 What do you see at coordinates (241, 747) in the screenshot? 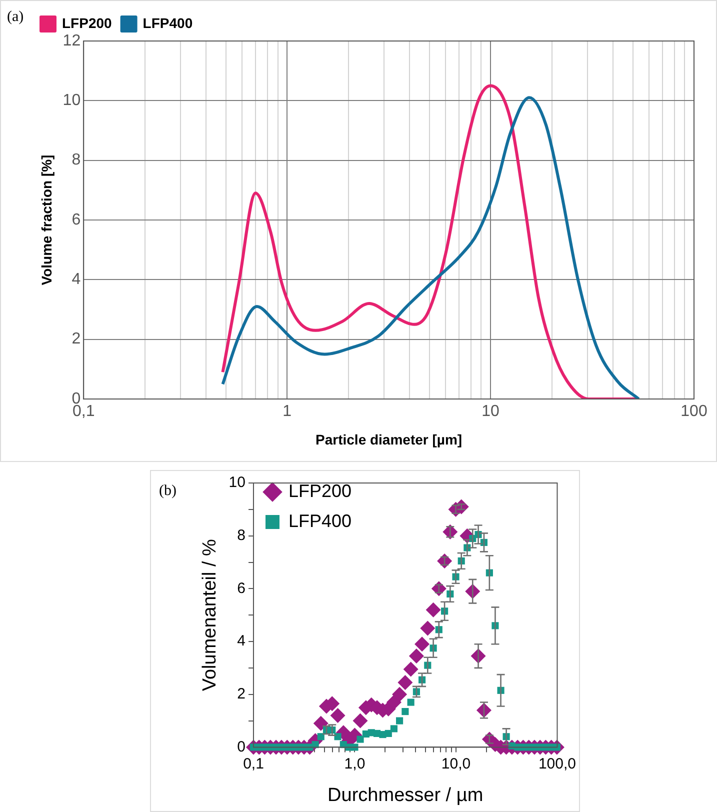
I see `y-tick-label: 0` at bounding box center [241, 747].